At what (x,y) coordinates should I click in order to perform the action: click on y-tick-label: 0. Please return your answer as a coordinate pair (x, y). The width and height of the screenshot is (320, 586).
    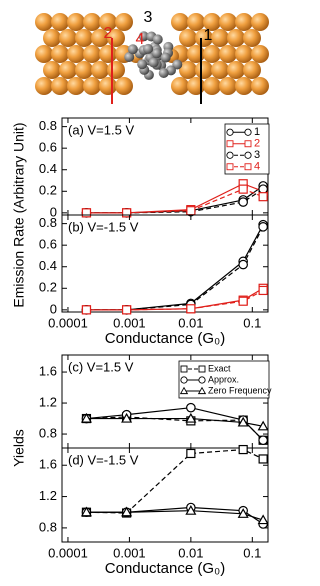
    Looking at the image, I should click on (53, 308).